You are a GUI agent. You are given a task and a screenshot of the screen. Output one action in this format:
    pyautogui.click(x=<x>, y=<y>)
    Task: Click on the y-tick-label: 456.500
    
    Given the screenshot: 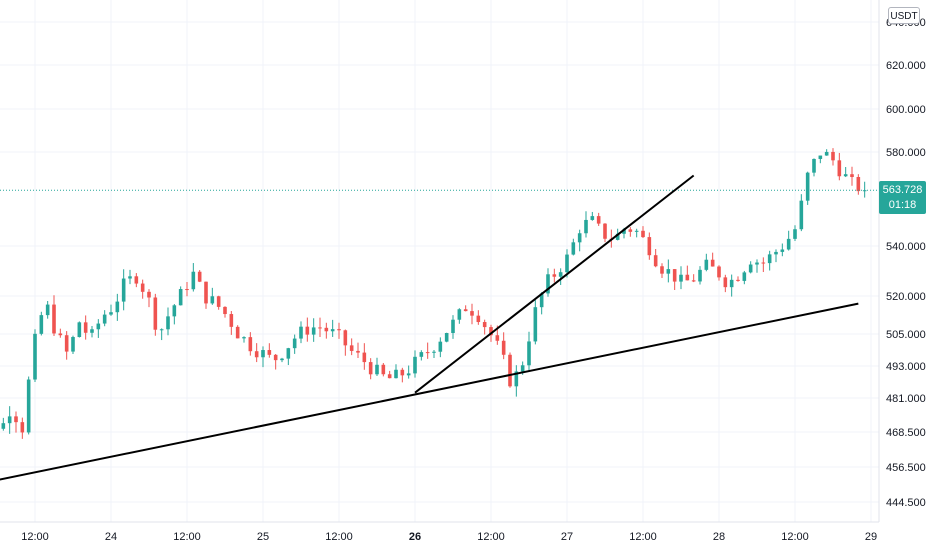 What is the action you would take?
    pyautogui.click(x=906, y=468)
    